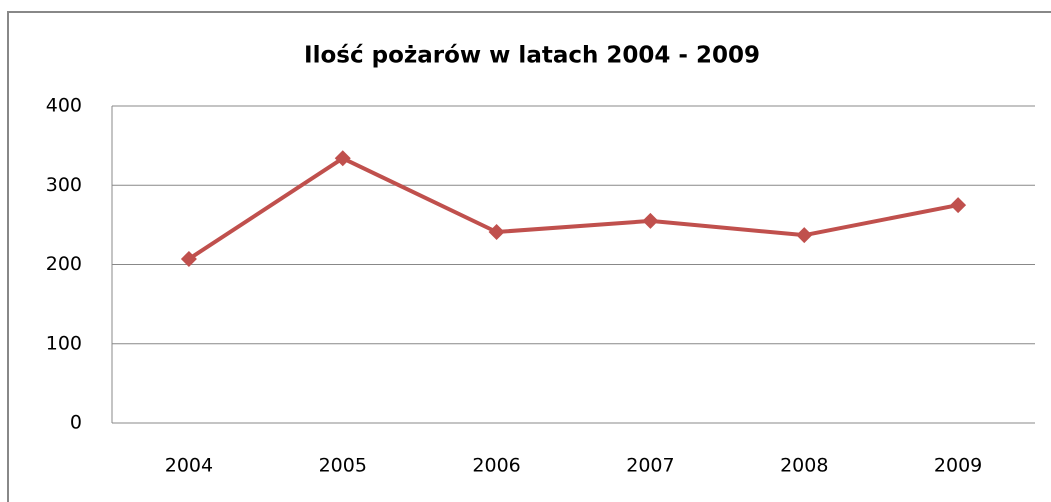 This screenshot has width=1051, height=502. What do you see at coordinates (804, 466) in the screenshot?
I see `x-tick-label: 2008` at bounding box center [804, 466].